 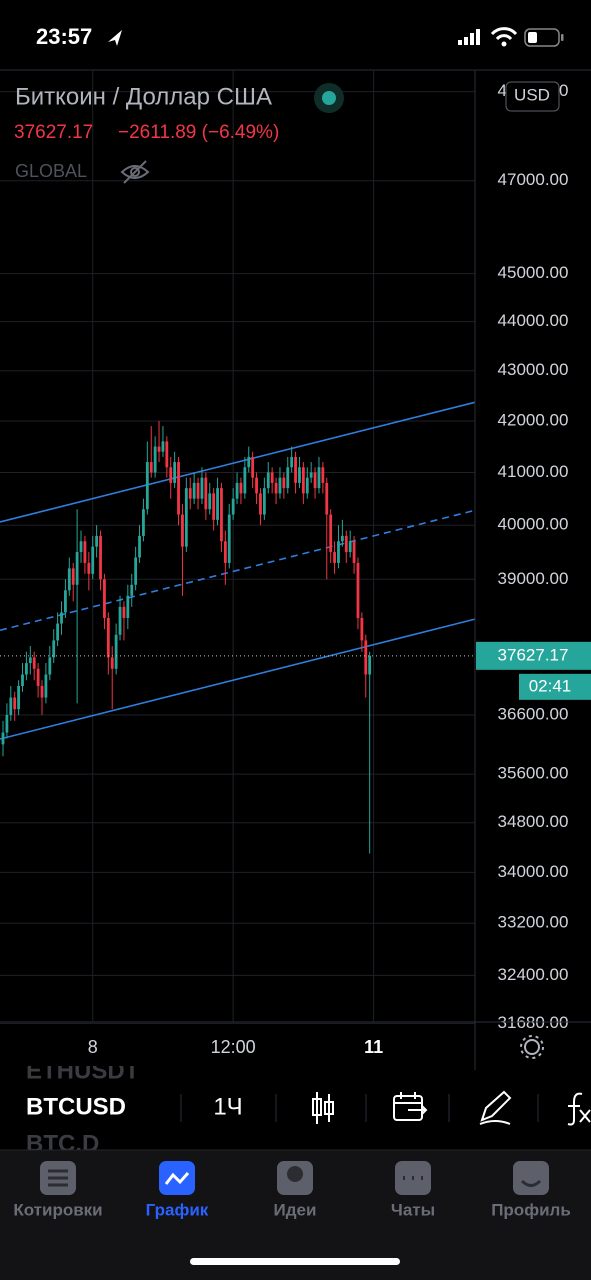 I want to click on y-tick-label: 40000.00, so click(x=533, y=524).